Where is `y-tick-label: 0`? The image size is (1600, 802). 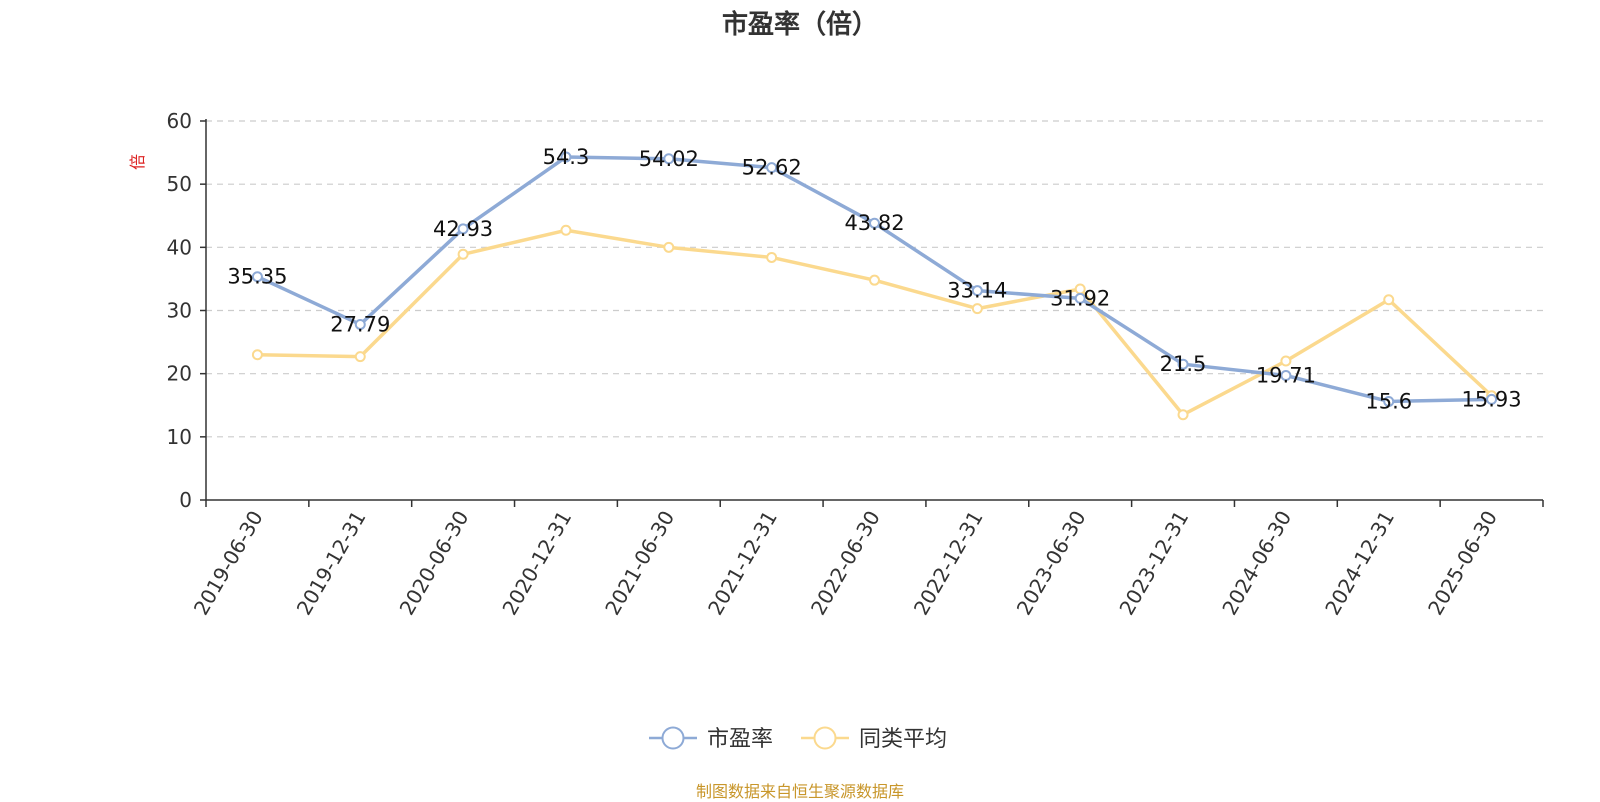
y-tick-label: 0 is located at coordinates (185, 500).